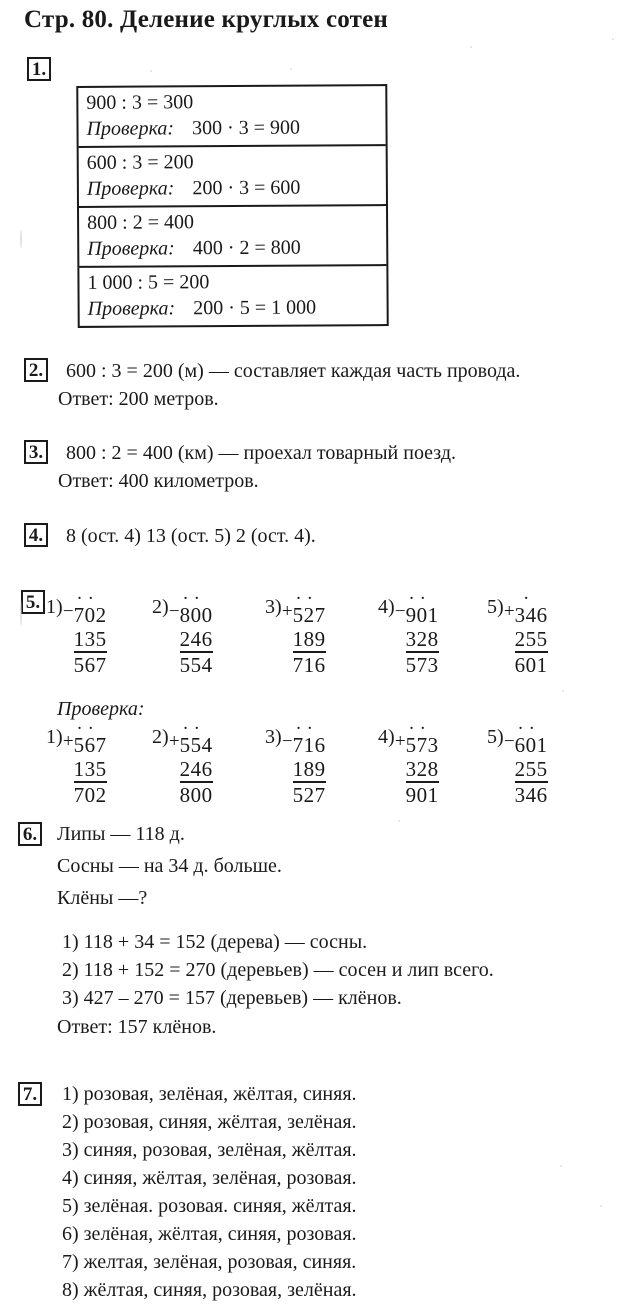 This screenshot has width=626, height=1307. I want to click on carry-dots: ·, so click(529, 598).